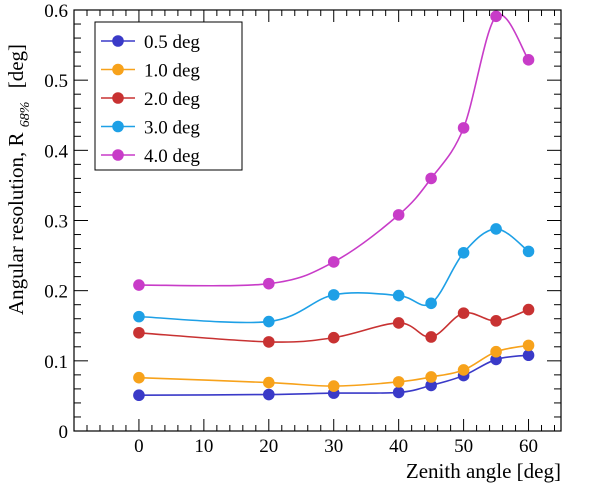 The image size is (598, 496). What do you see at coordinates (268, 446) in the screenshot?
I see `x-tick-label: 20` at bounding box center [268, 446].